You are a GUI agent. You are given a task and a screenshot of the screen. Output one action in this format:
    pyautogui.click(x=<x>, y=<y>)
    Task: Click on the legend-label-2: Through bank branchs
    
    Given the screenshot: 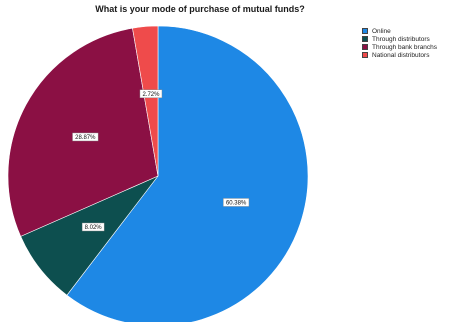 What is the action you would take?
    pyautogui.click(x=405, y=47)
    